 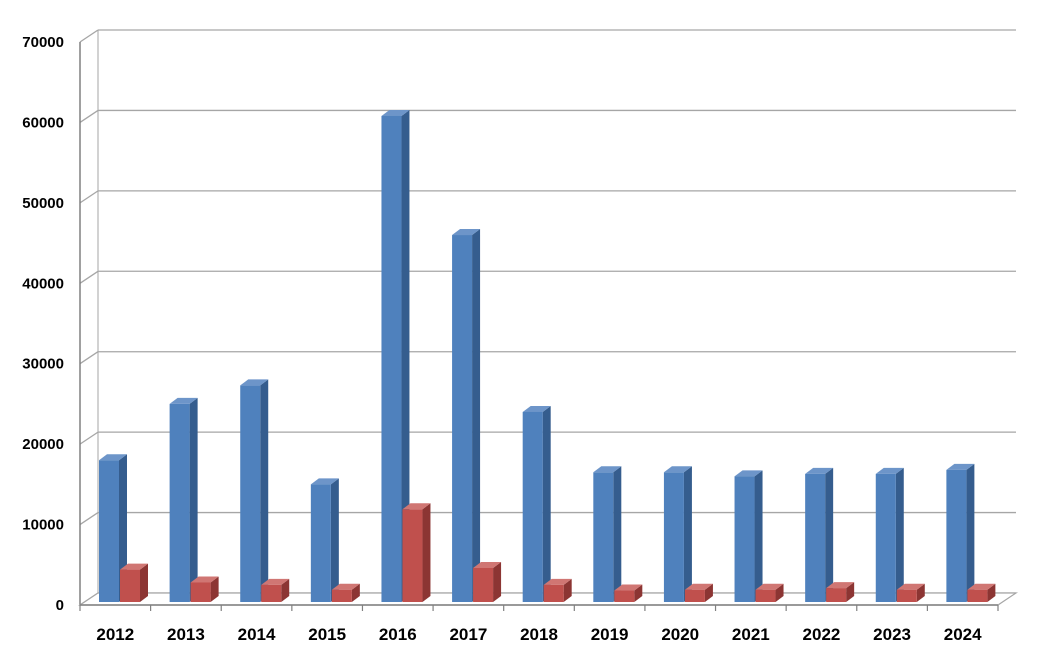 What do you see at coordinates (680, 634) in the screenshot?
I see `x-tick-label: 2020` at bounding box center [680, 634].